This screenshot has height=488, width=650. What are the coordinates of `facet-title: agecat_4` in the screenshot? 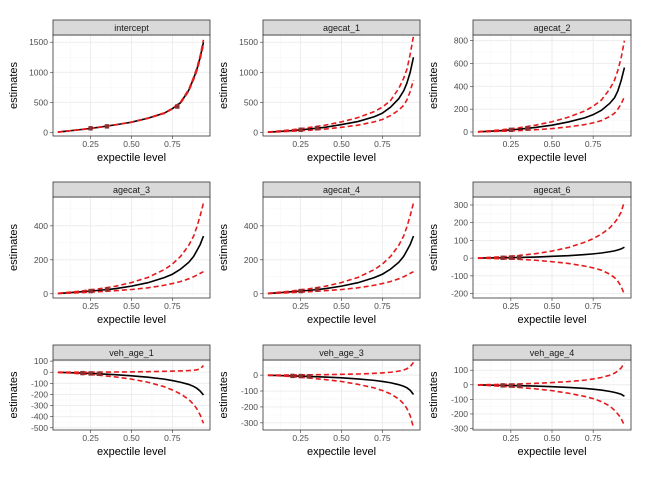 It's located at (341, 190).